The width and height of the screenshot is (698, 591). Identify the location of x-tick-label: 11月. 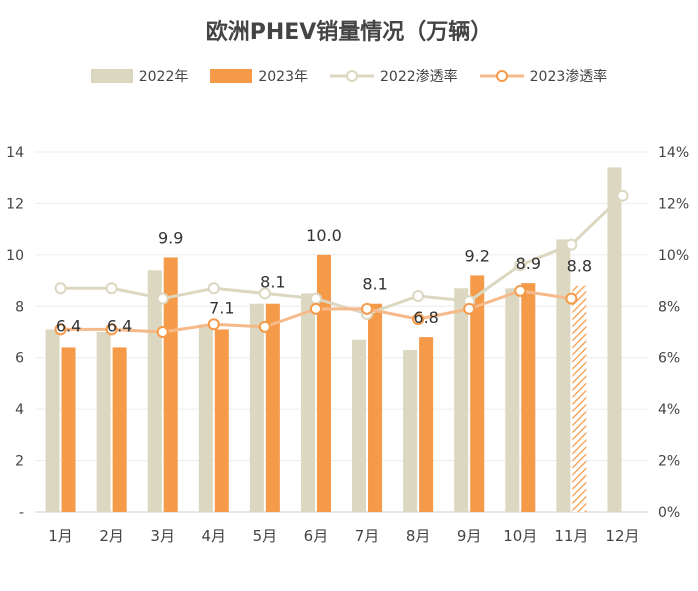
(571, 536).